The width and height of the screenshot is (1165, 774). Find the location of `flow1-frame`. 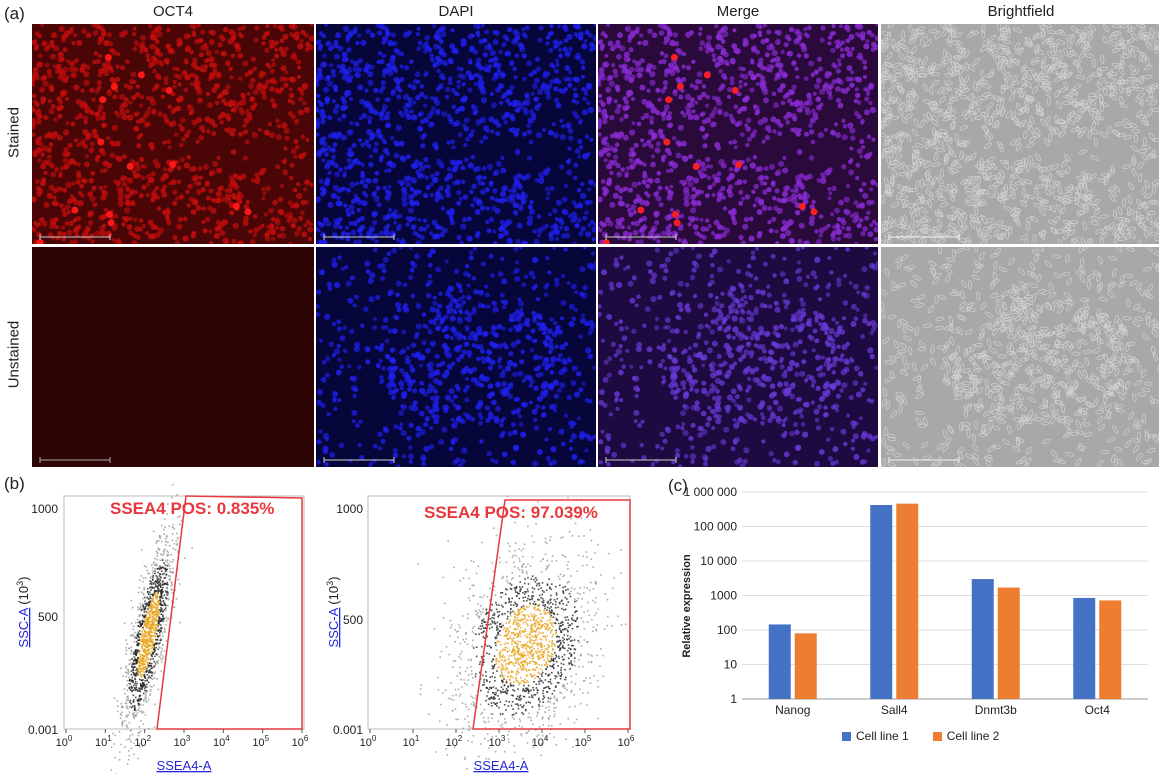

flow1-frame is located at coordinates (184, 612).